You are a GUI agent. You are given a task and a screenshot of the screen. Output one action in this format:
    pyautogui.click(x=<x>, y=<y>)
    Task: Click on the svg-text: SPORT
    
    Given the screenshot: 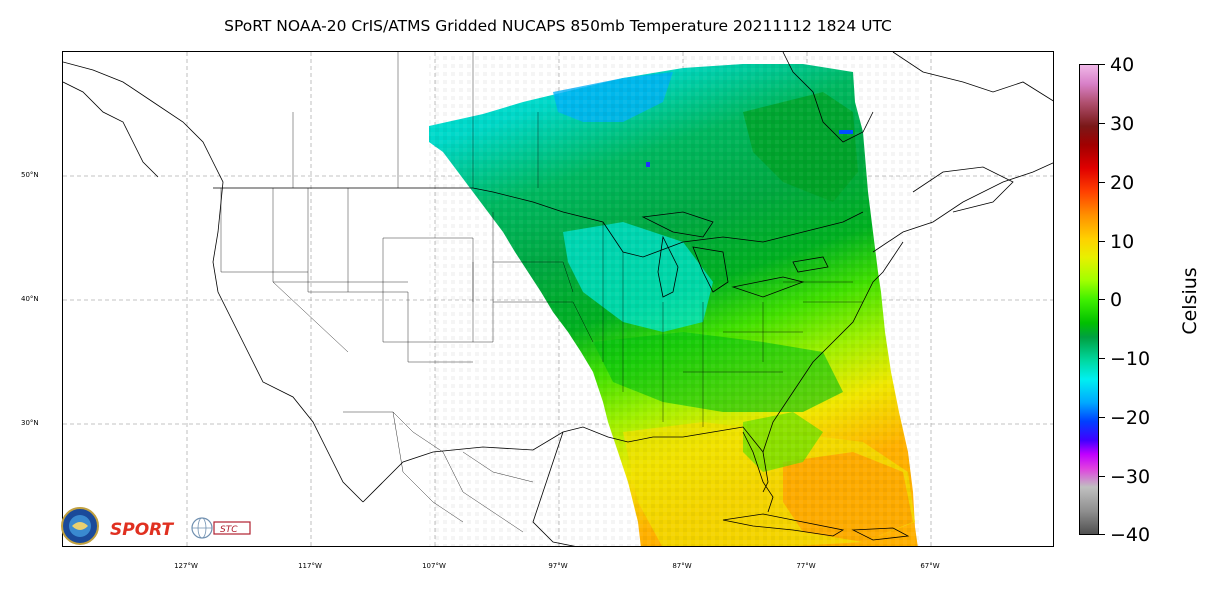 What is the action you would take?
    pyautogui.click(x=142, y=530)
    